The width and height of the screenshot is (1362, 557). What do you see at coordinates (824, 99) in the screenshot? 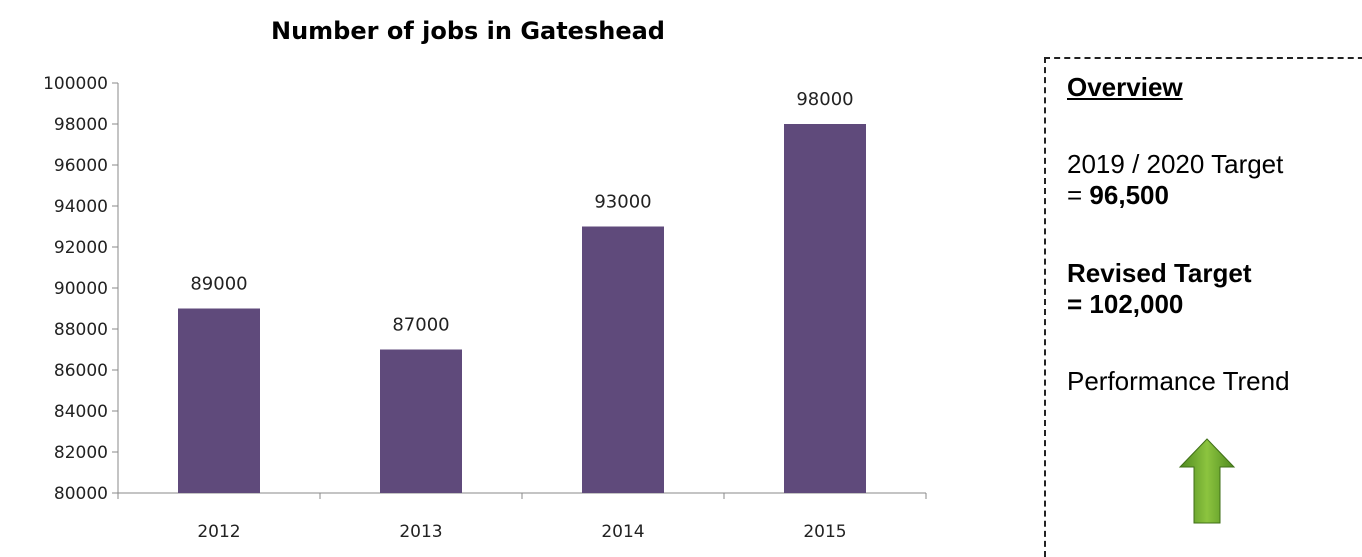
I see `data-label: 98000` at bounding box center [824, 99].